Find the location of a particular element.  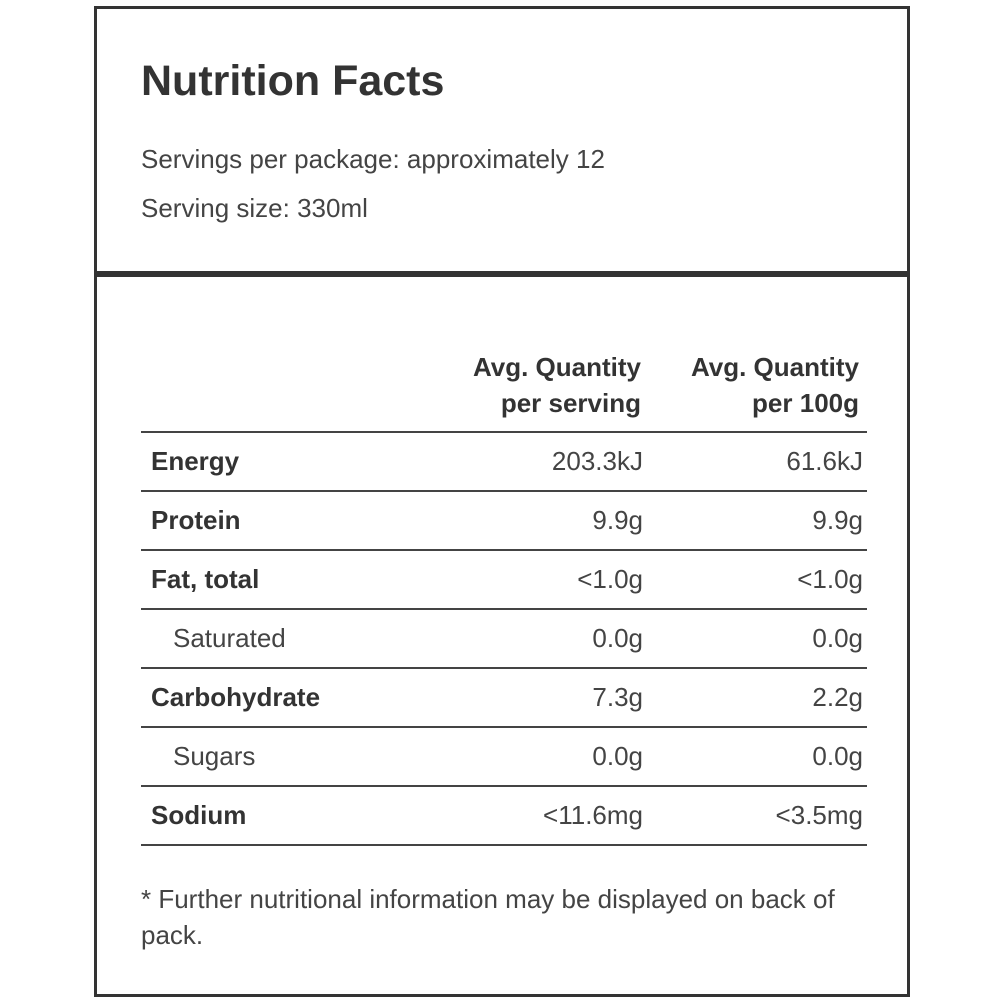

value-per-serving: 203.3kJ is located at coordinates (597, 461).